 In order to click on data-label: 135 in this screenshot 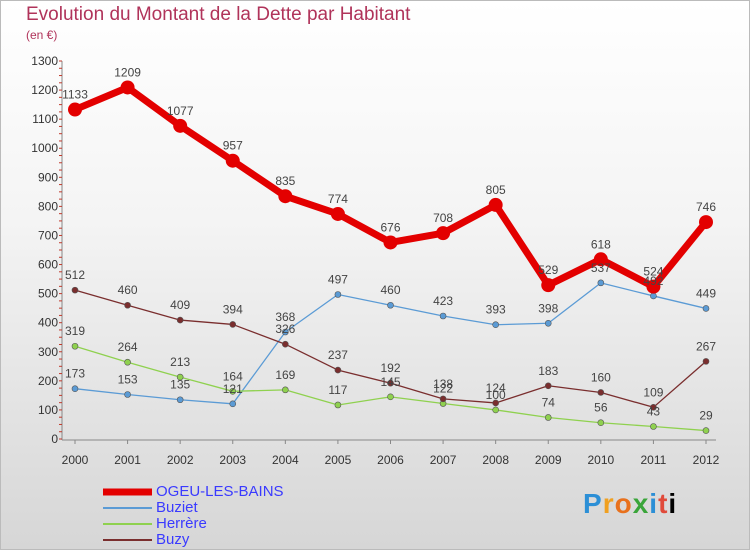, I will do `click(180, 385)`.